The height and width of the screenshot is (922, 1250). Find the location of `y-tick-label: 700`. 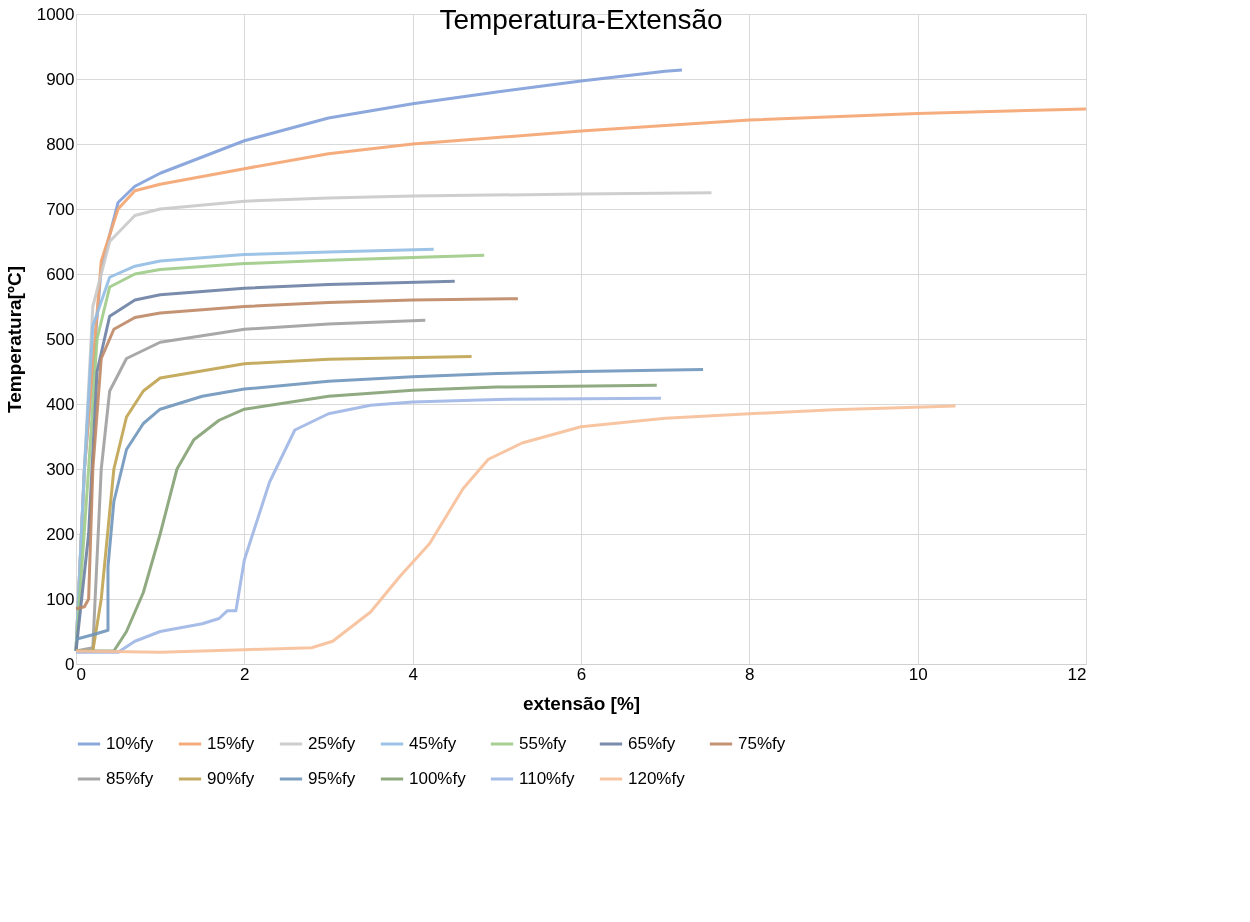

y-tick-label: 700 is located at coordinates (60, 209).